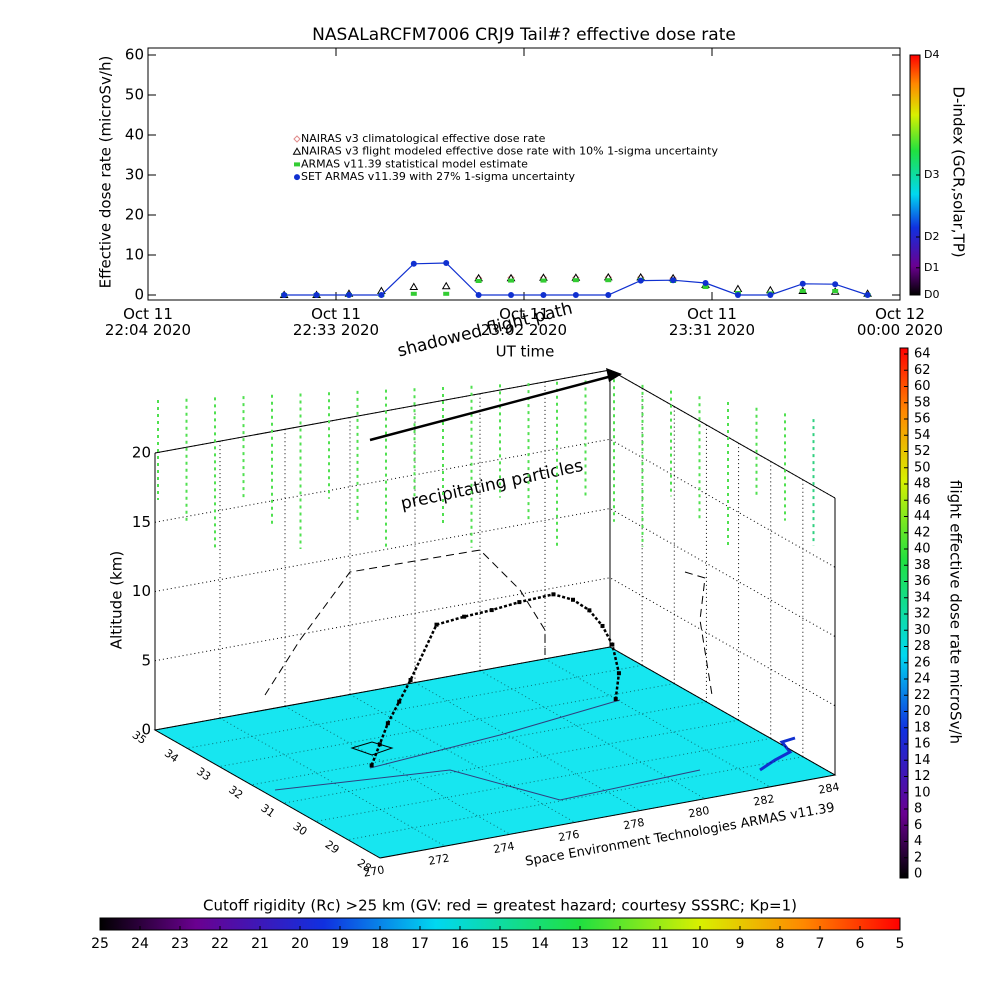 The image size is (1000, 1000). Describe the element at coordinates (660, 944) in the screenshot. I see `colorbar-tick-label: 11` at that location.